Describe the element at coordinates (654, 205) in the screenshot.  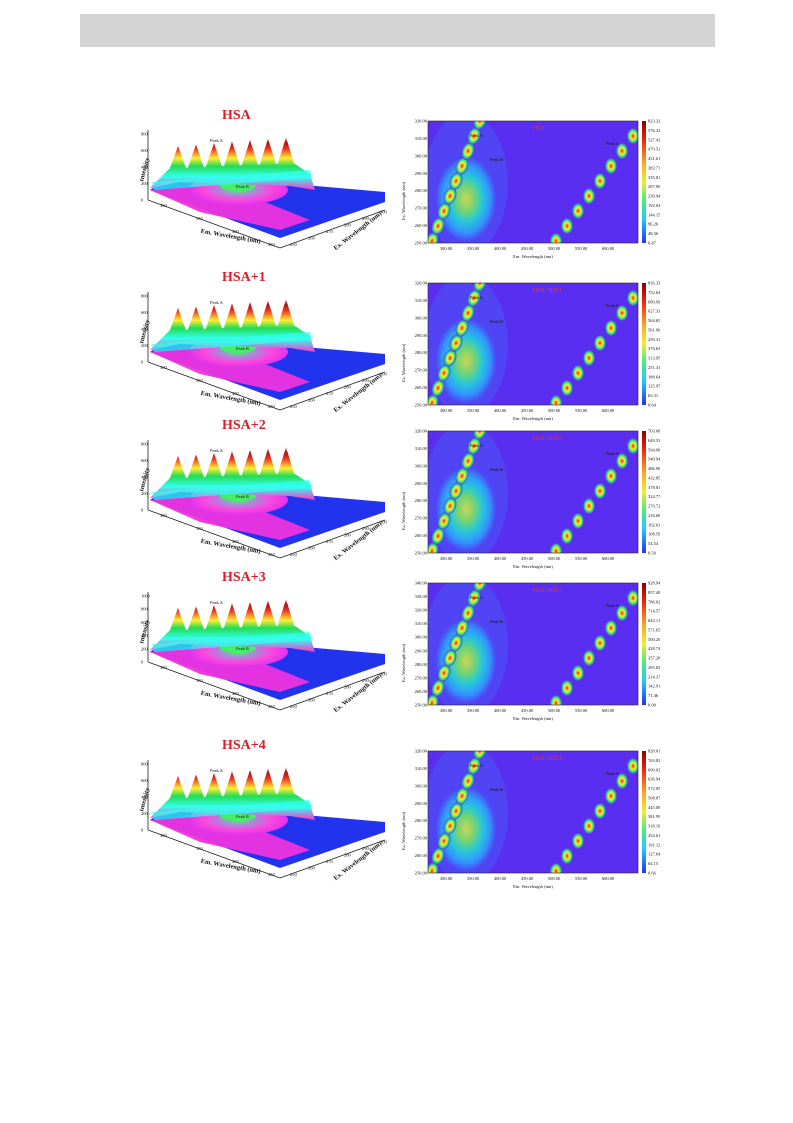
I see `color-scale-label: 192.04` at that location.